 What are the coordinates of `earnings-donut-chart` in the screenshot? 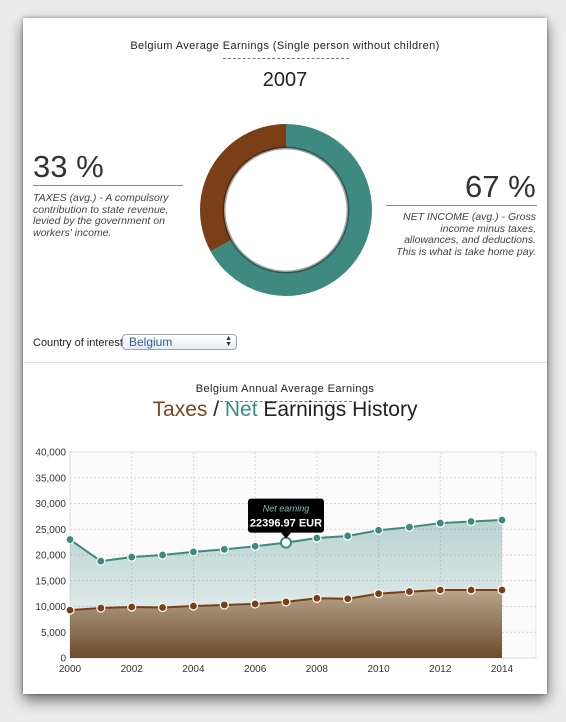 It's located at (286, 210).